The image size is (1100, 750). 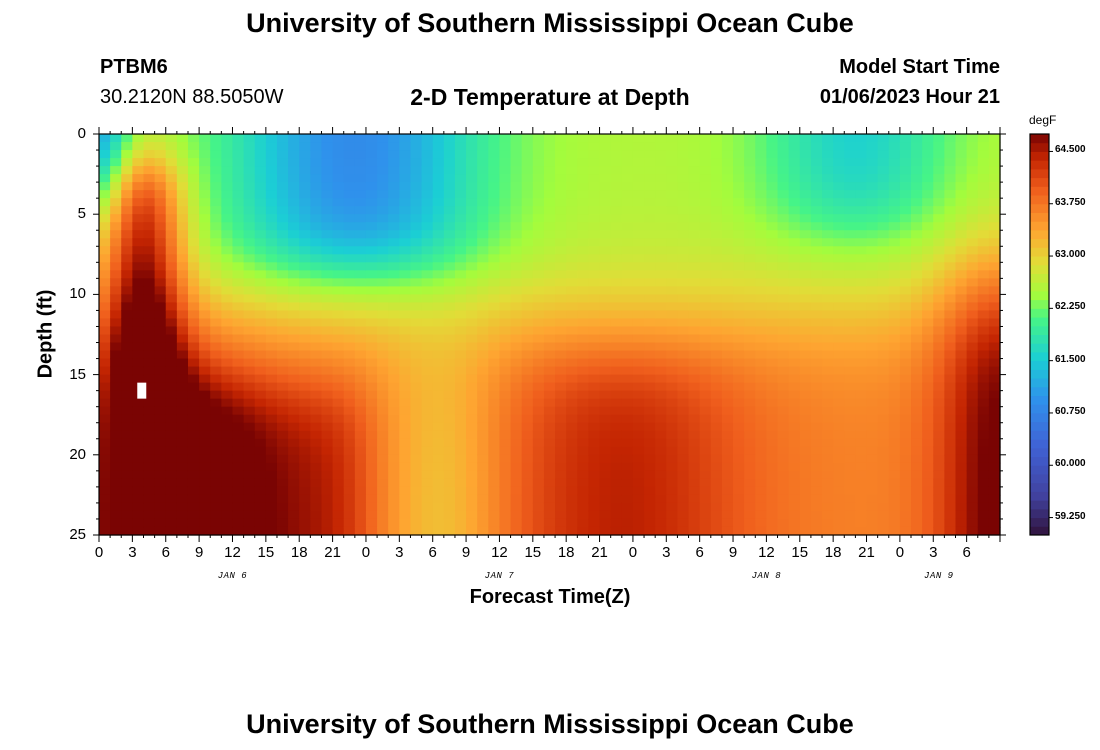 I want to click on position-marker, so click(x=142, y=390).